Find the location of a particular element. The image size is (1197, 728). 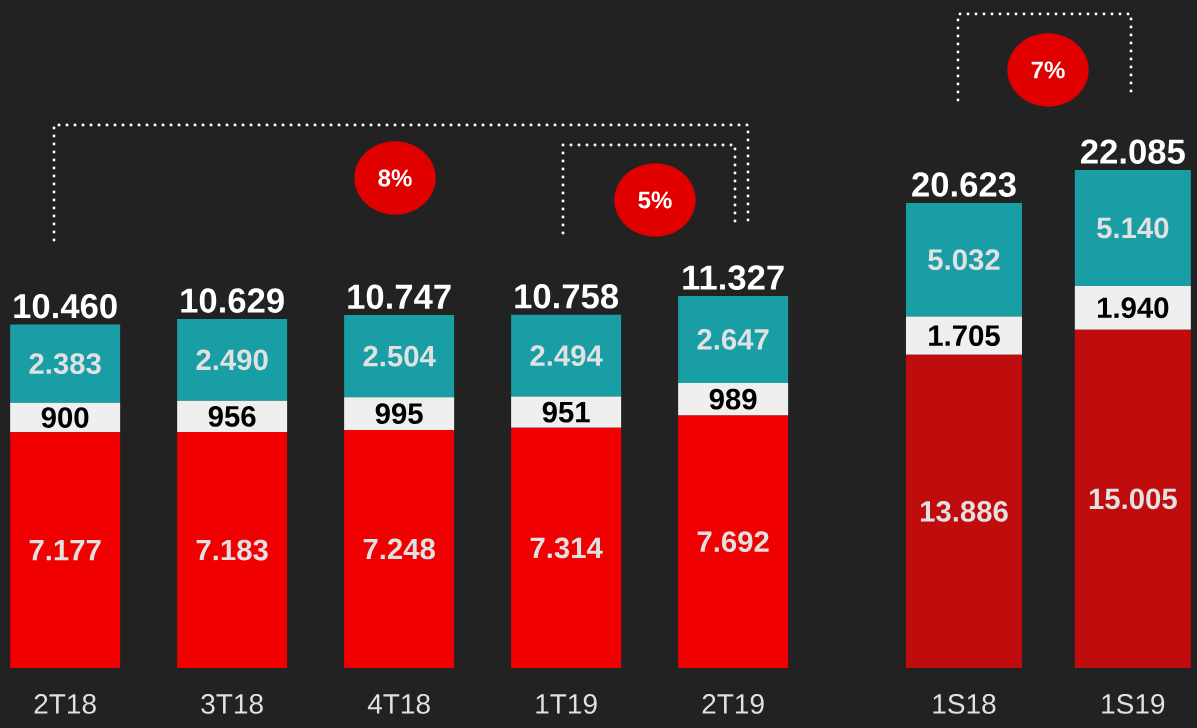

data-label: 7.314 is located at coordinates (566, 548).